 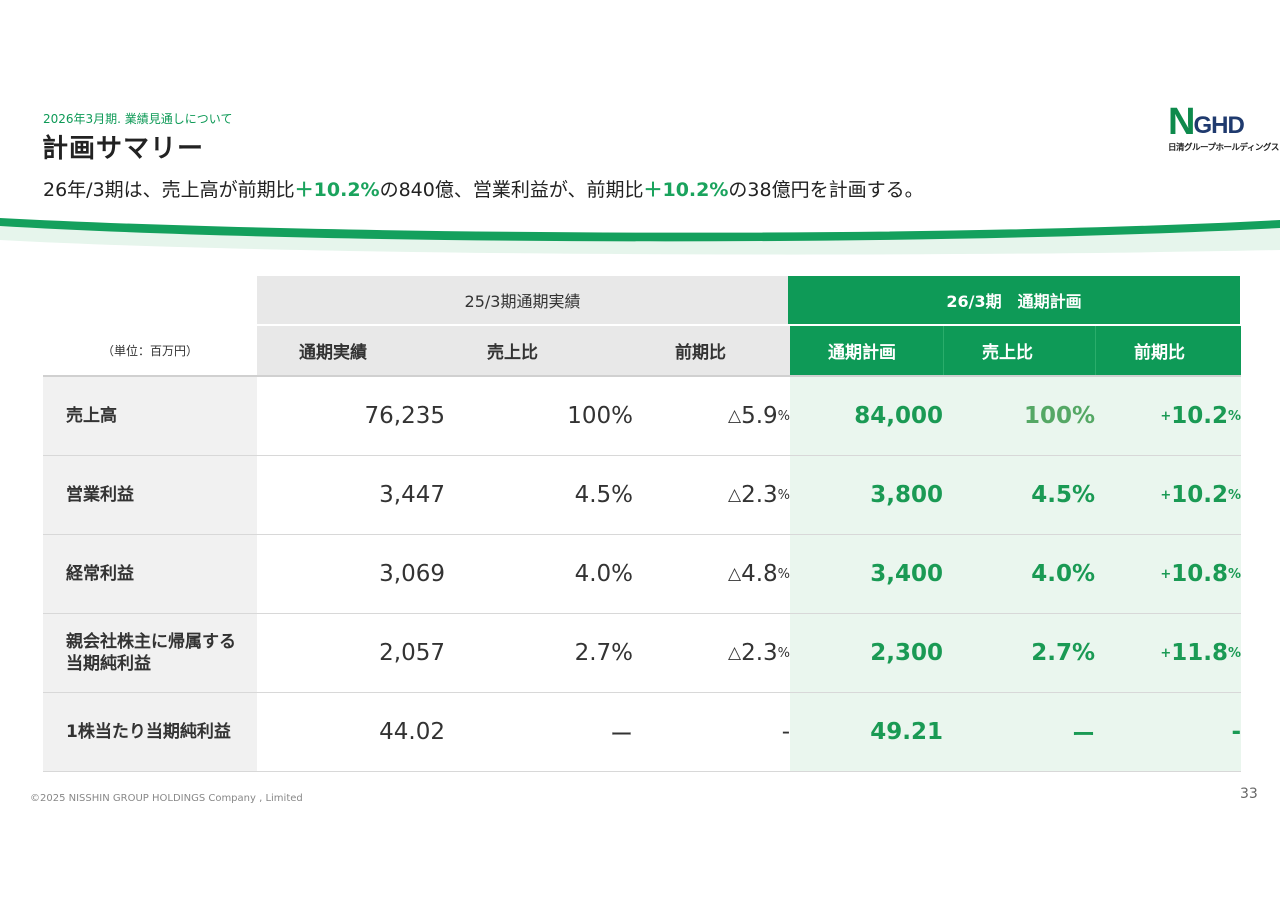 I want to click on plan-value: 2,300, so click(x=866, y=653).